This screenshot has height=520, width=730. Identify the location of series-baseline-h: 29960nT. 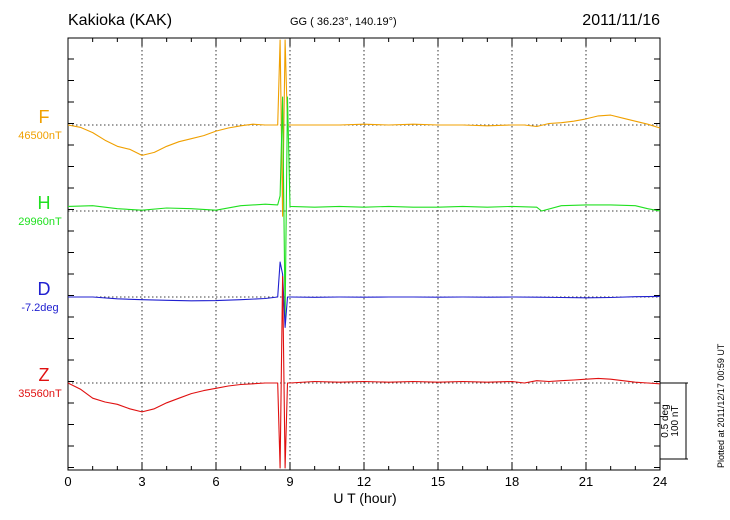
(40, 222).